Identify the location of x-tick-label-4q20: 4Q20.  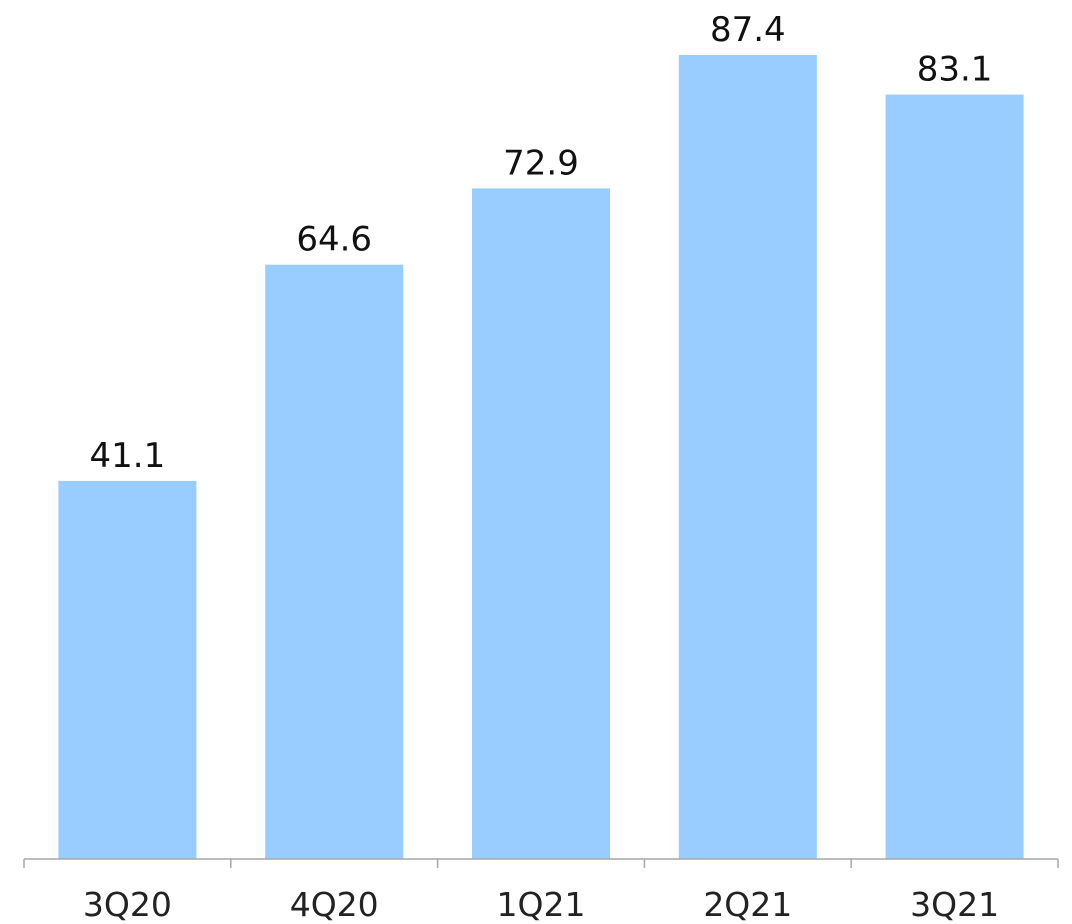
(334, 904).